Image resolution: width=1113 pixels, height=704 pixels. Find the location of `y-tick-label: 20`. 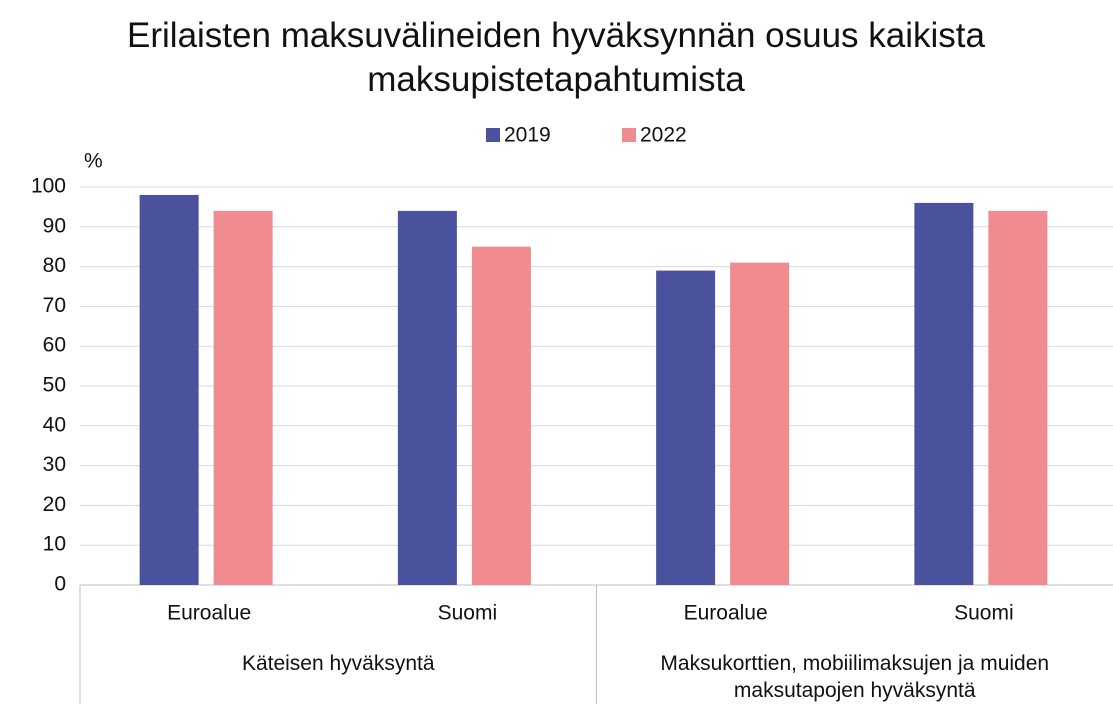

y-tick-label: 20 is located at coordinates (54, 504).